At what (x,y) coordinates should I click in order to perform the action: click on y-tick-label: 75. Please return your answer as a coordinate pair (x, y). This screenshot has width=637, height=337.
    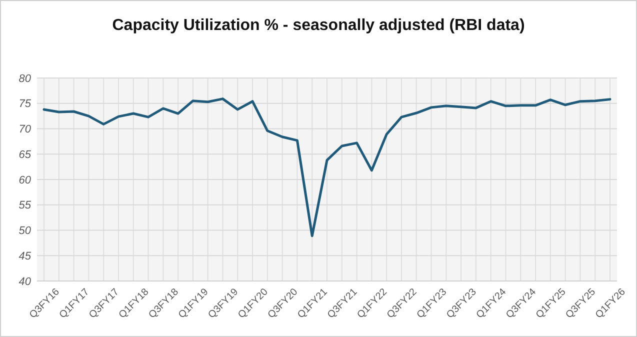
    Looking at the image, I should click on (25, 104).